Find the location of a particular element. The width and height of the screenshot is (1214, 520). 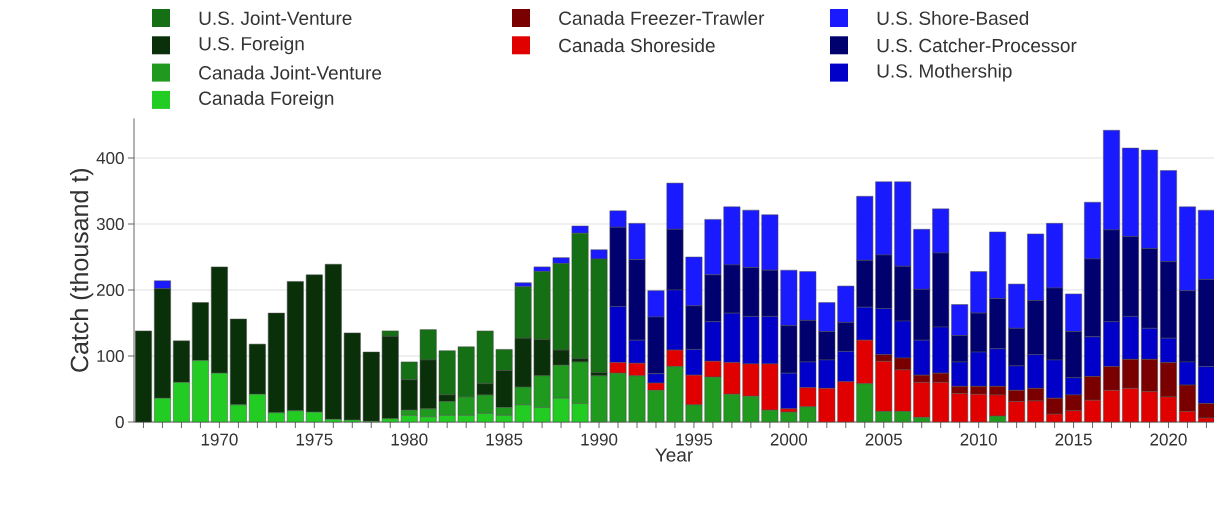

legend-label: Canada Shoreside is located at coordinates (637, 45).